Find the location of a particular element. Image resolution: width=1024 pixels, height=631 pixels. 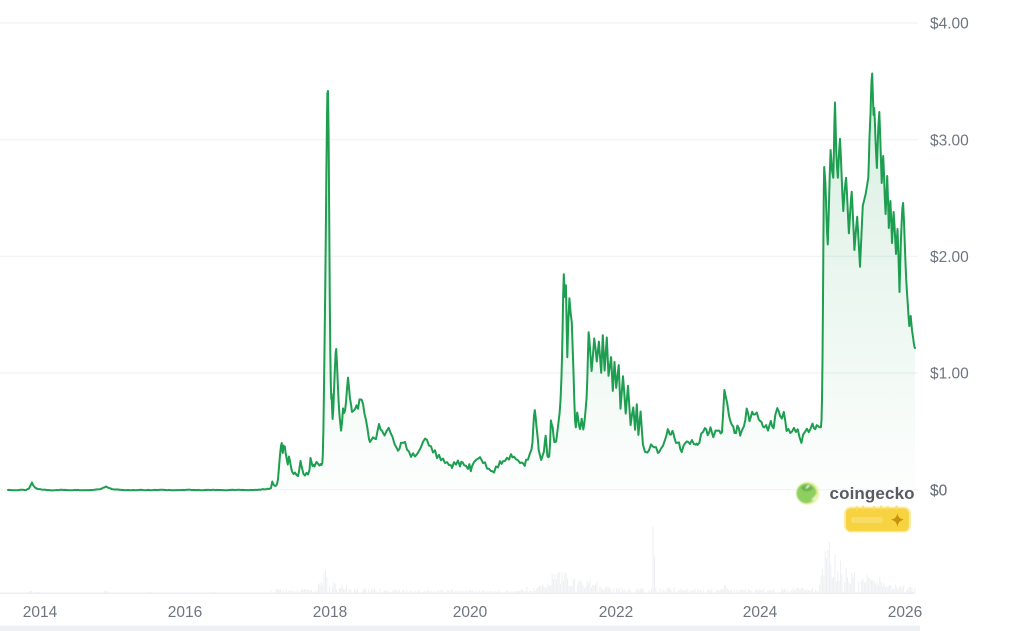

svg-text: 2024 is located at coordinates (760, 612).